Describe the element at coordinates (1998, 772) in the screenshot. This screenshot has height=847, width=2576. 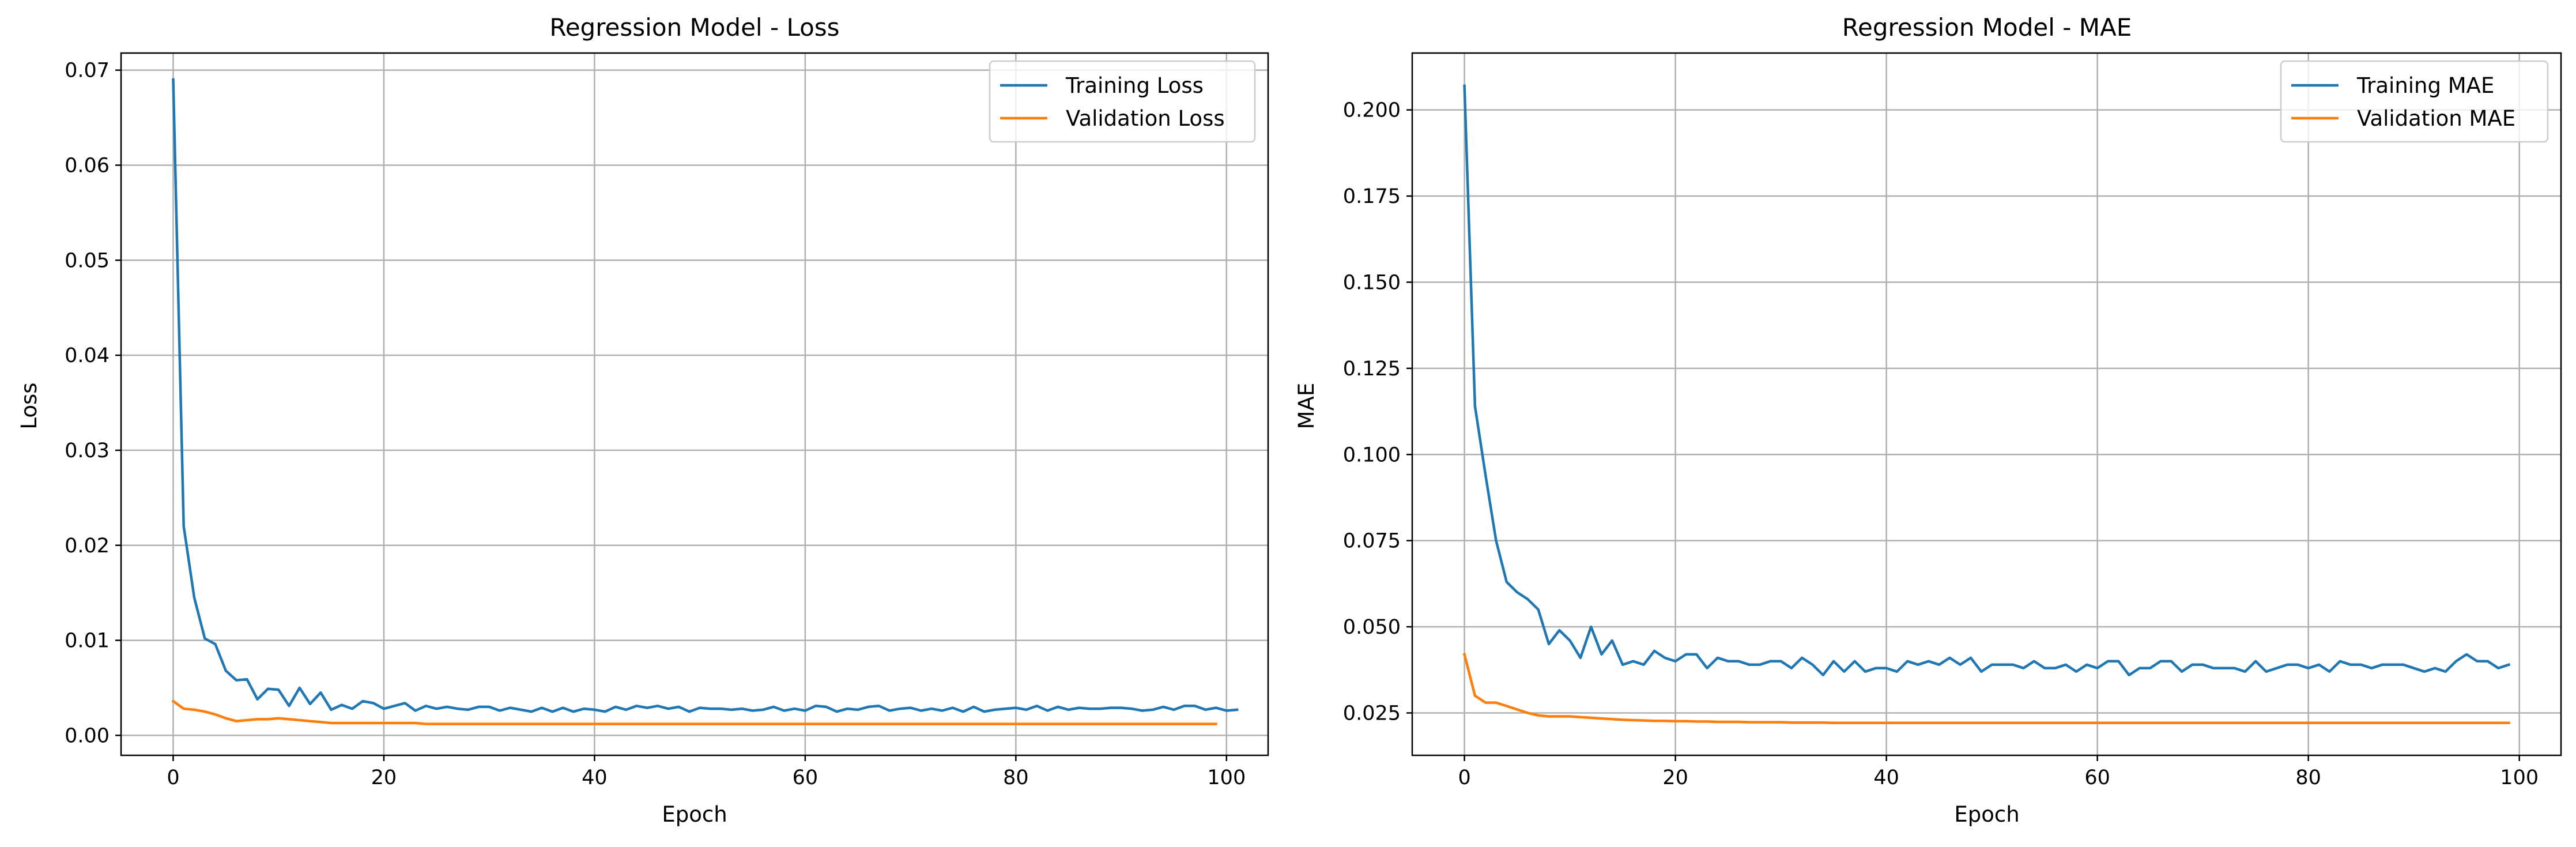
I see `mae-x-ticks: 0 20 40 60 80 100` at that location.